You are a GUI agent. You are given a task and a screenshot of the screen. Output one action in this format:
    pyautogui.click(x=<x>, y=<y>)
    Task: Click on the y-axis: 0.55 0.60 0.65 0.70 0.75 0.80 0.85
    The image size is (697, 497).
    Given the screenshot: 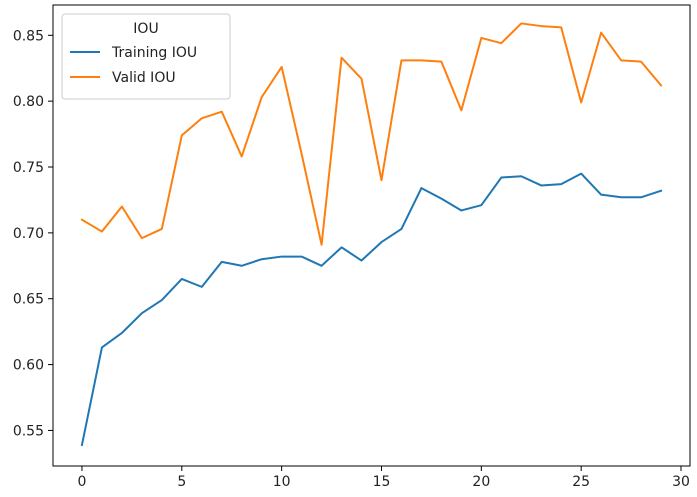 What is the action you would take?
    pyautogui.click(x=33, y=233)
    